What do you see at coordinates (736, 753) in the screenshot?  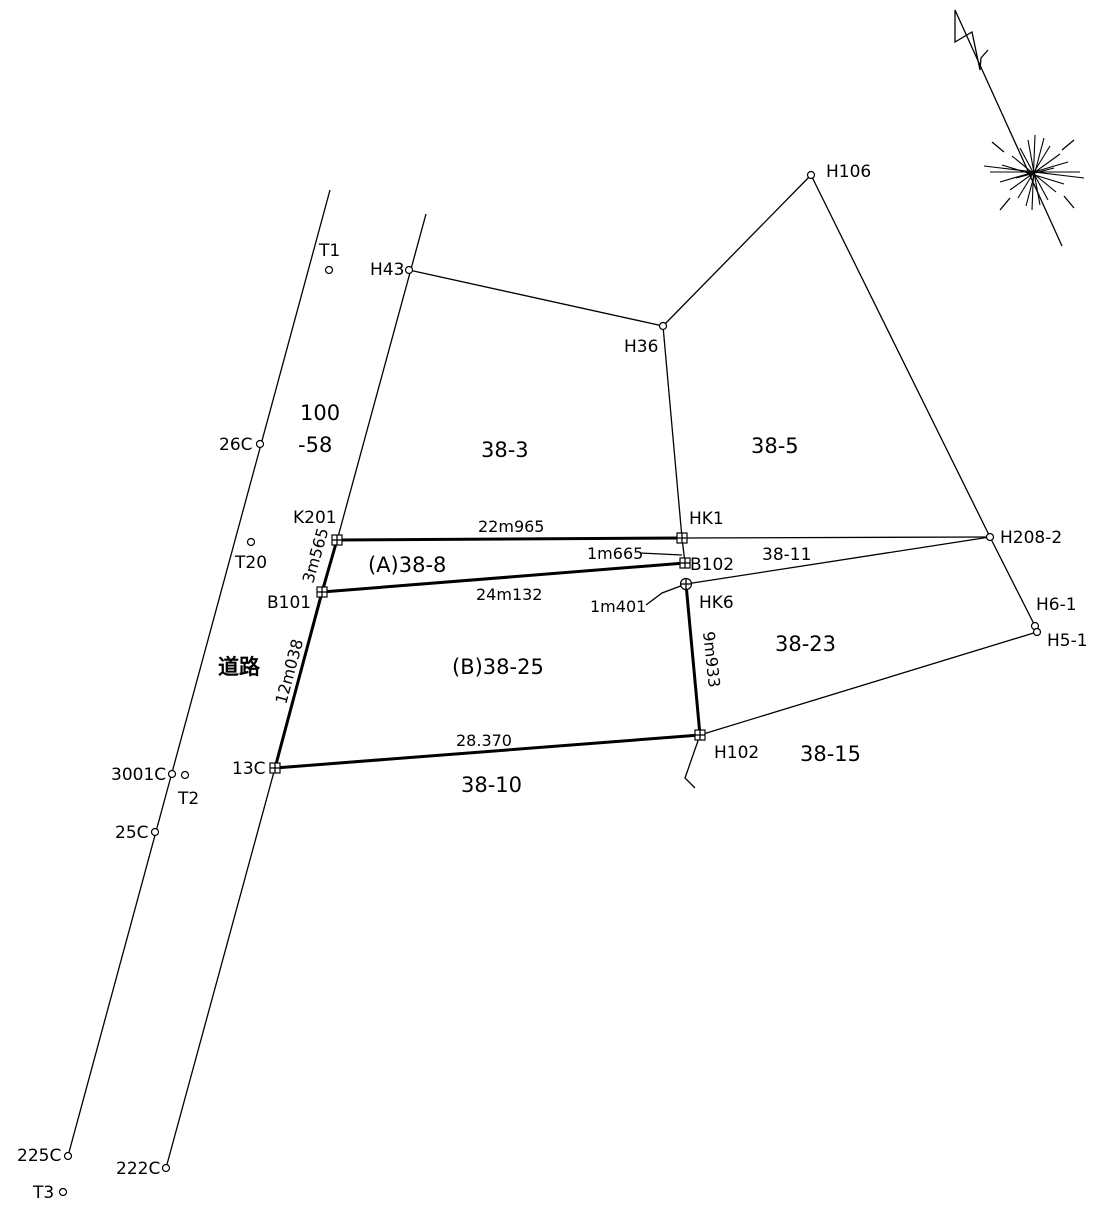 I see `label-h102: H102` at bounding box center [736, 753].